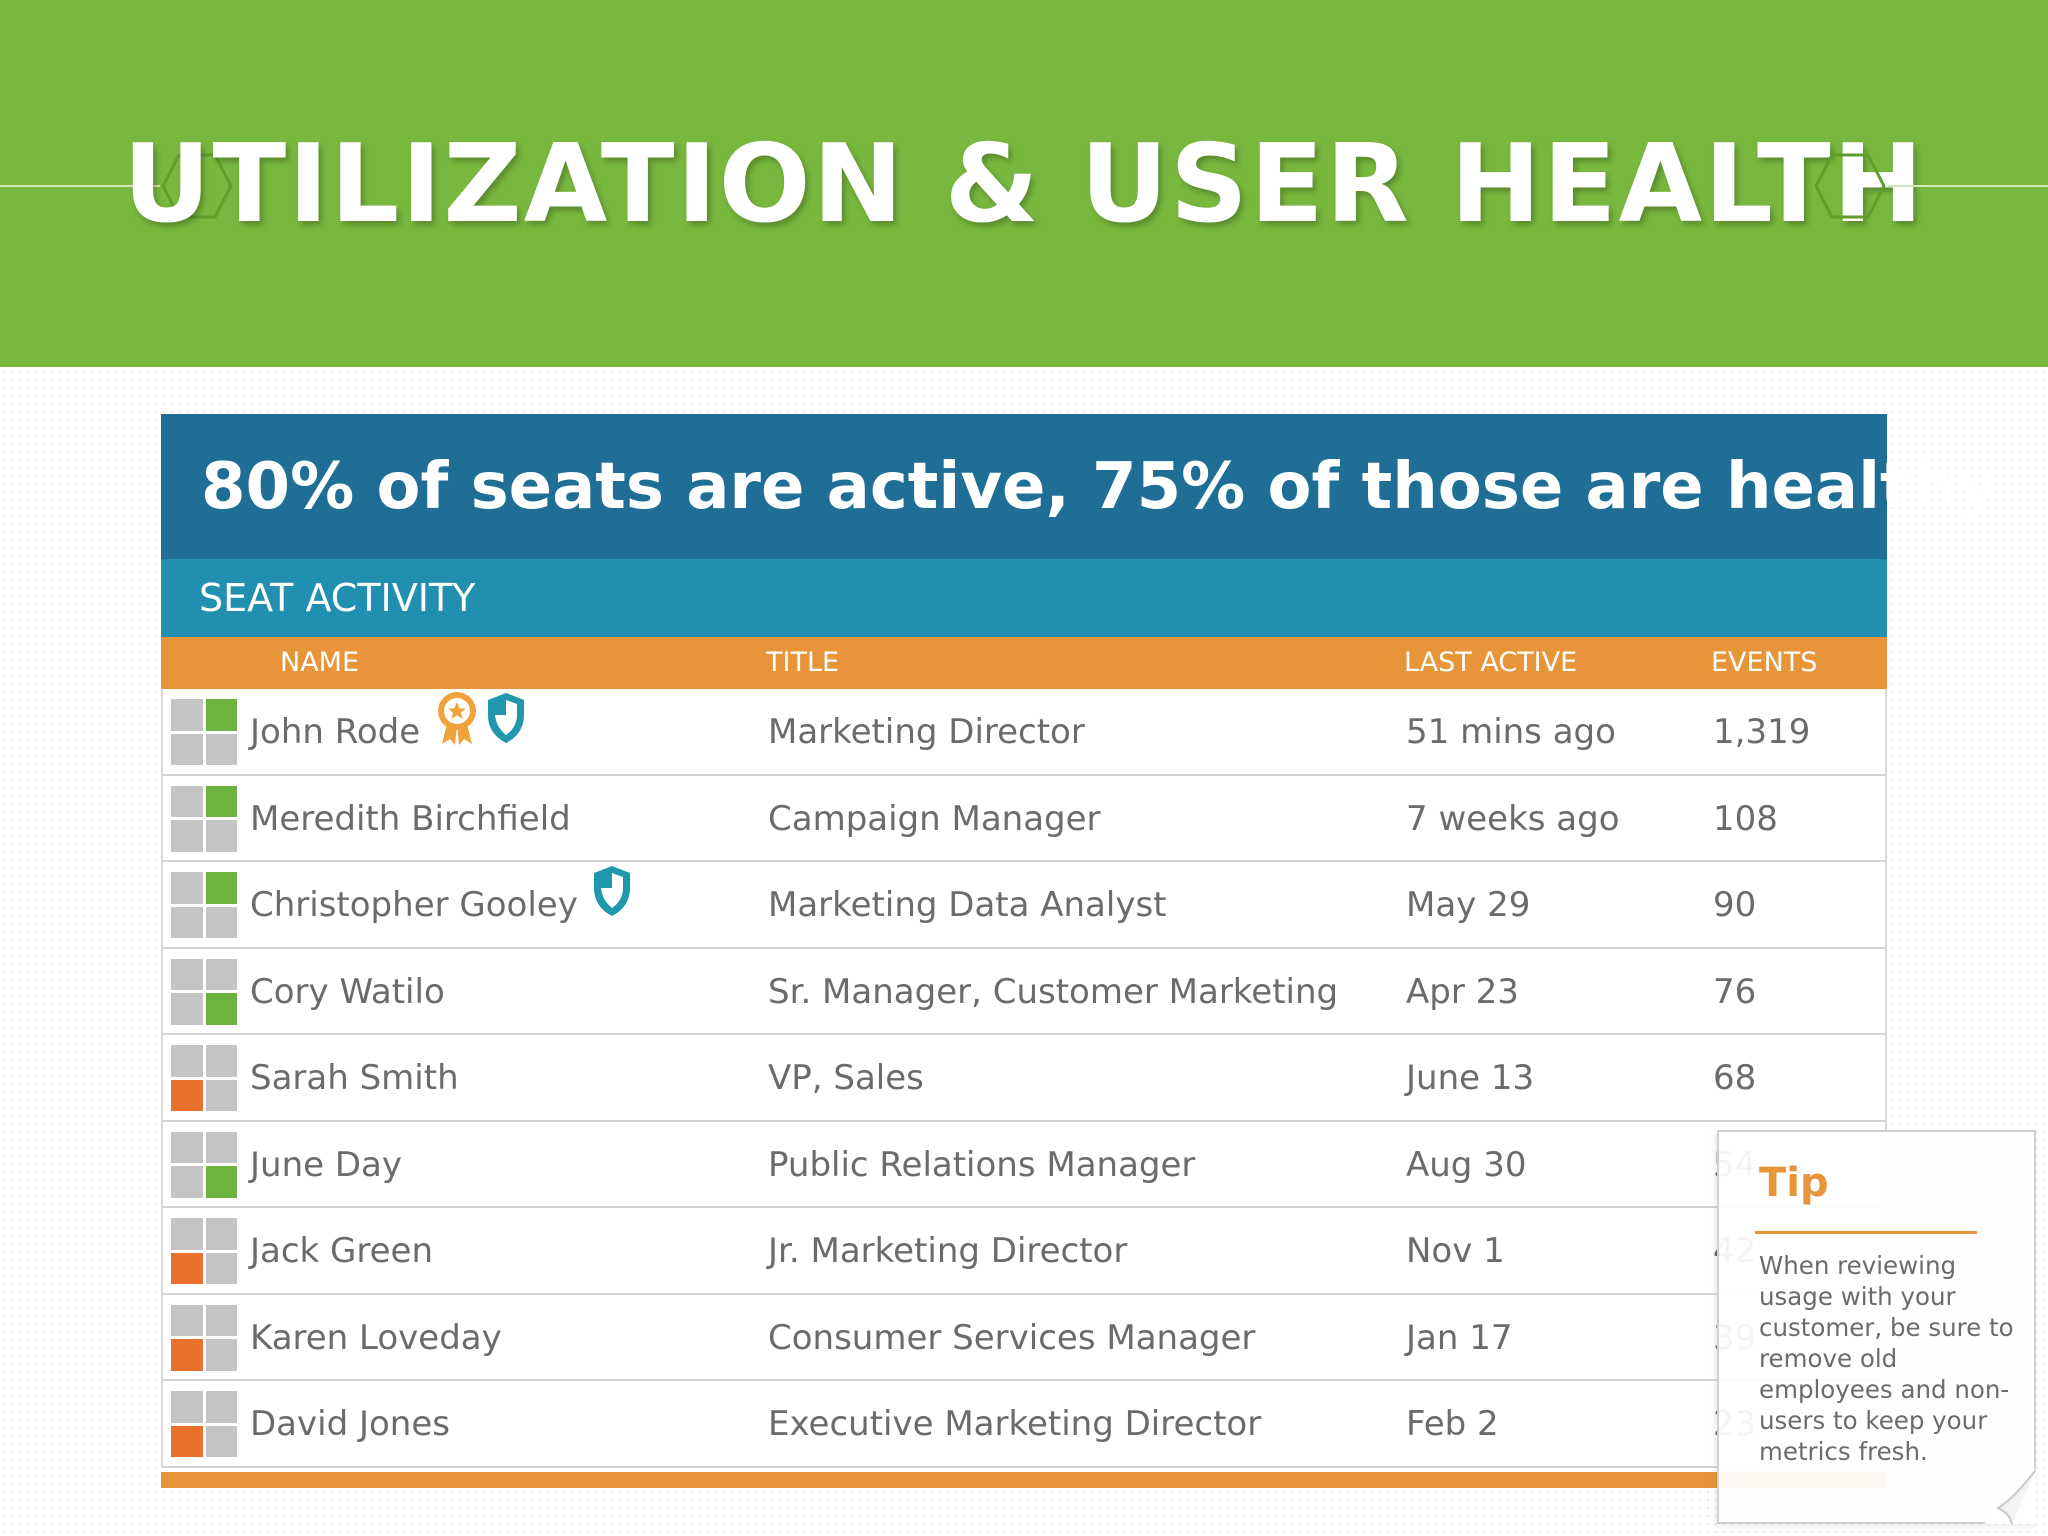  What do you see at coordinates (1794, 1183) in the screenshot?
I see `tip-title: Tip` at bounding box center [1794, 1183].